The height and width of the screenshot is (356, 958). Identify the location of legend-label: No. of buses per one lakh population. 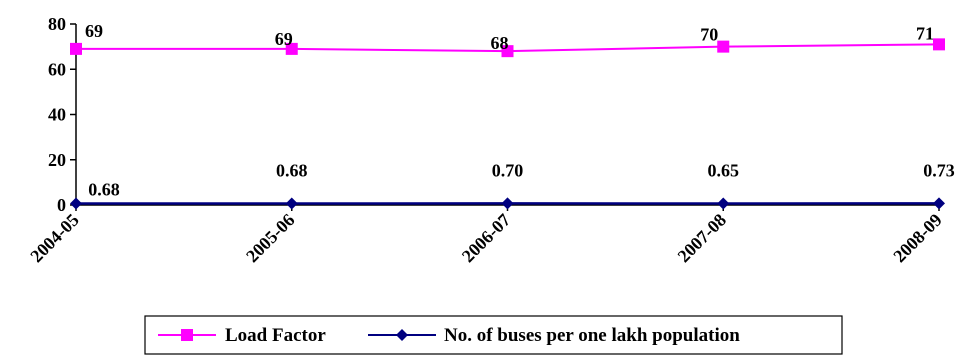
(592, 335).